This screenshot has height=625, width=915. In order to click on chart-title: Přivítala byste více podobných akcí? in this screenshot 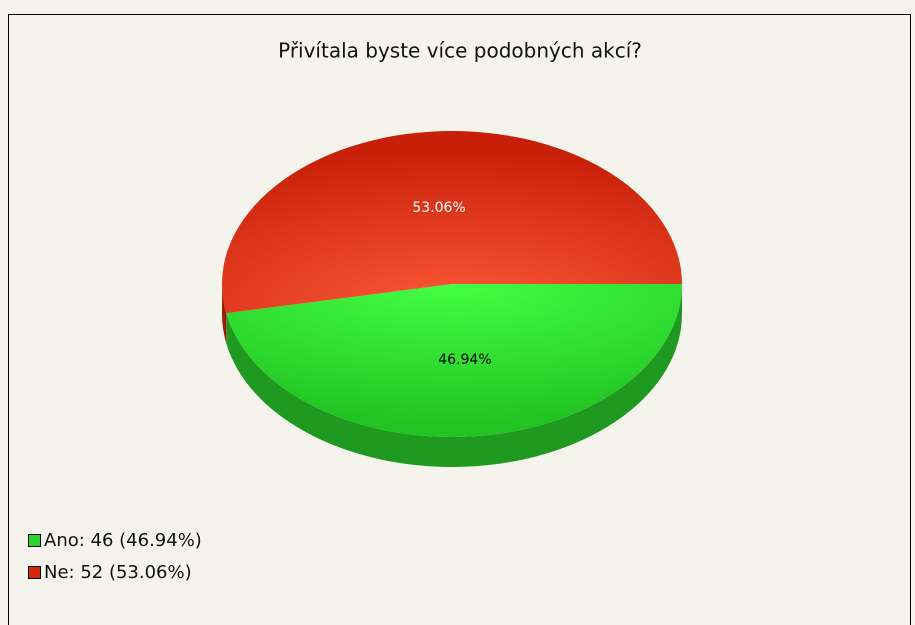, I will do `click(460, 51)`.